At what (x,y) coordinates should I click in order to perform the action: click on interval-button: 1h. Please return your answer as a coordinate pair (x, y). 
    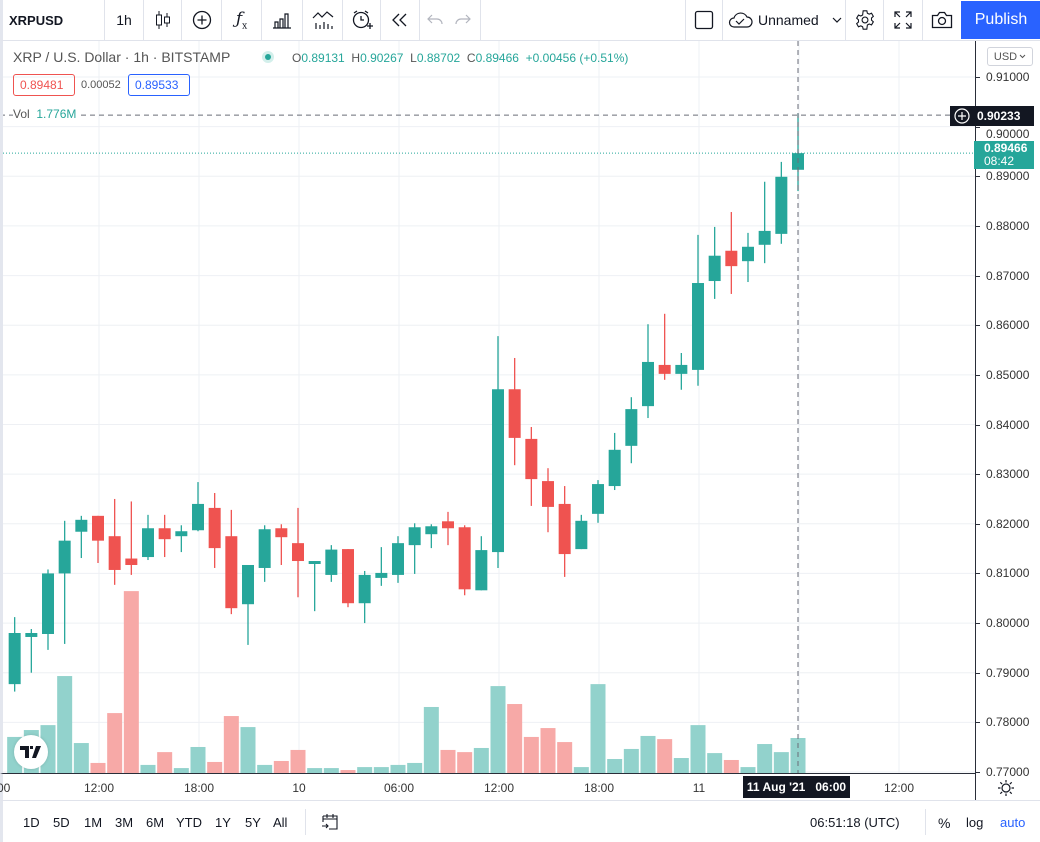
    Looking at the image, I should click on (124, 20).